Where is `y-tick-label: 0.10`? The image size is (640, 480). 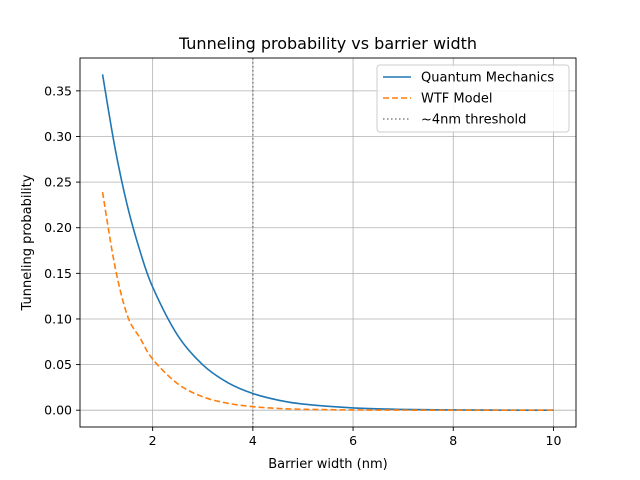 y-tick-label: 0.10 is located at coordinates (58, 318).